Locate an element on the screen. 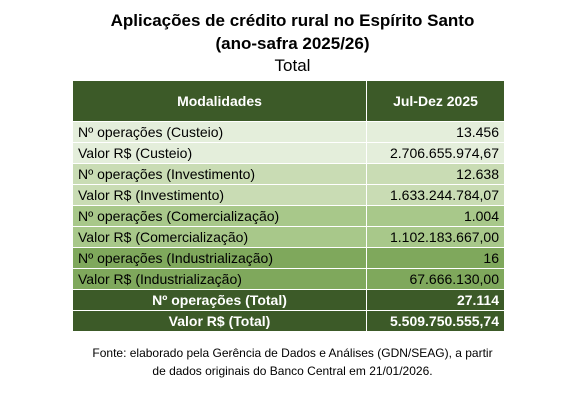  row-value: 12.638 is located at coordinates (435, 174).